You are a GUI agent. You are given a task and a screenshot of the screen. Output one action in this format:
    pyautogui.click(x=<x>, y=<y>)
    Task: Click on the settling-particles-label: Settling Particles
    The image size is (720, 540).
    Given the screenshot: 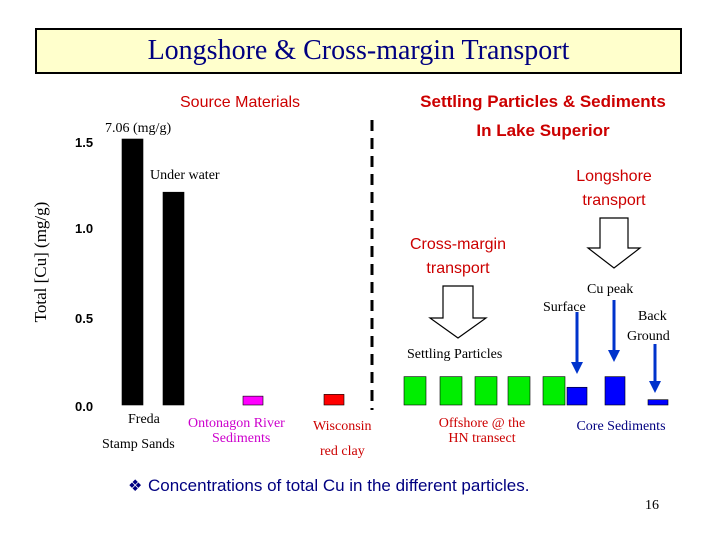 What is the action you would take?
    pyautogui.click(x=454, y=354)
    